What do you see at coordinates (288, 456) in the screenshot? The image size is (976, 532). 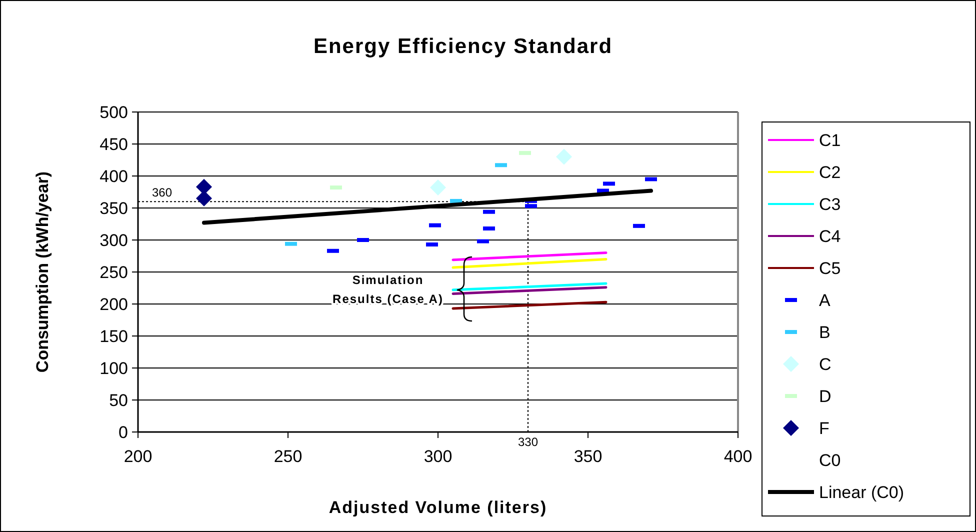 I see `x-tick-label: 250` at bounding box center [288, 456].